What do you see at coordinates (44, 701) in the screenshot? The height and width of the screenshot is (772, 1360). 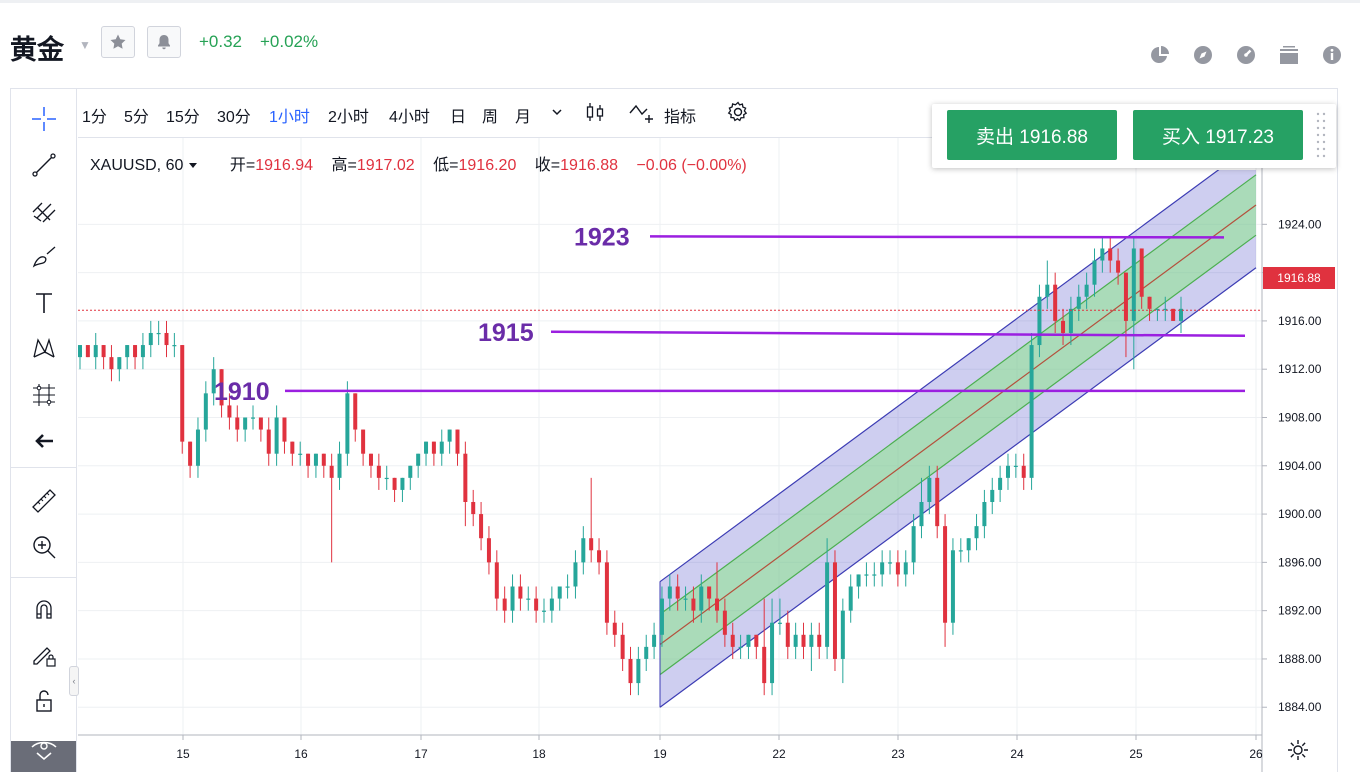 I see `unlock-icon` at bounding box center [44, 701].